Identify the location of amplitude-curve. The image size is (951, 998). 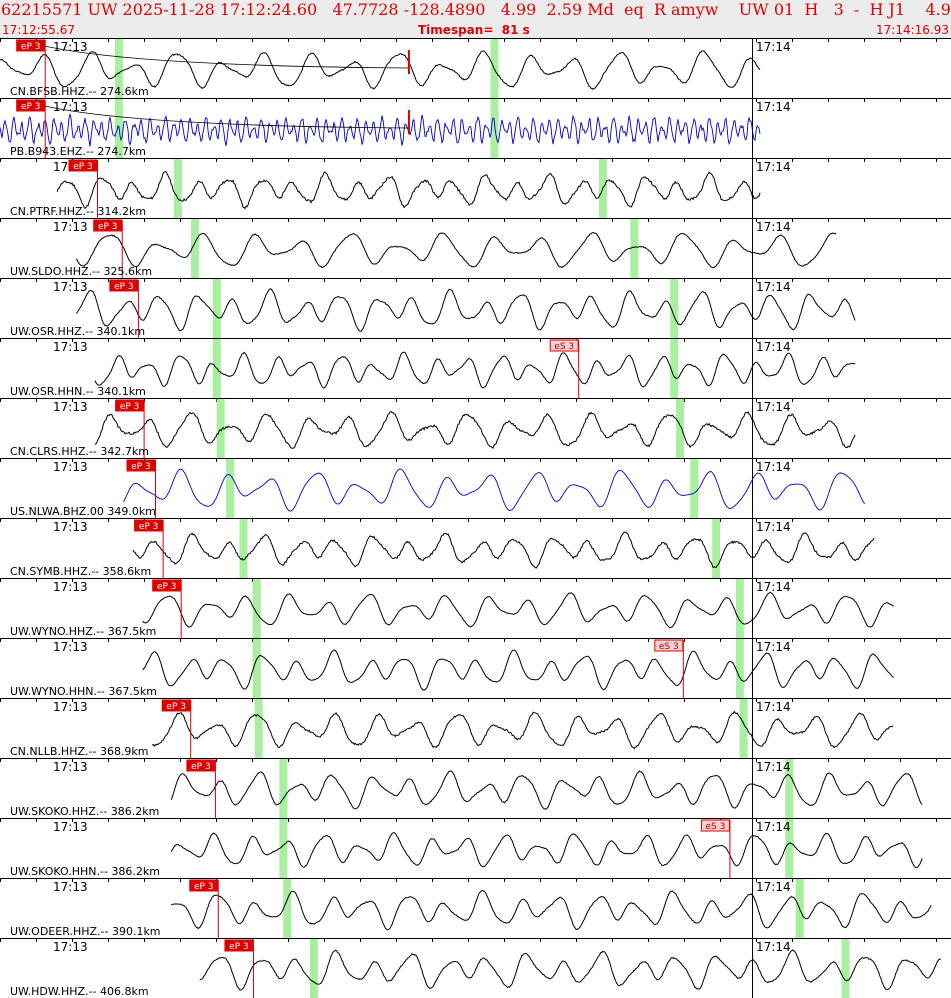
(226, 117).